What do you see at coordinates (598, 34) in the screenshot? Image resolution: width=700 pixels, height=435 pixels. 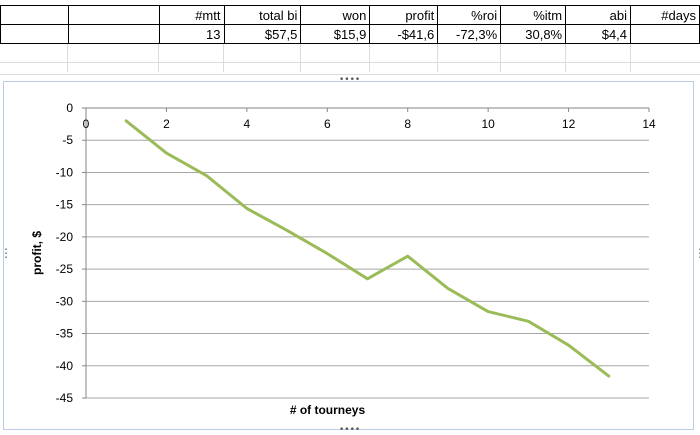 I see `cell: $4,4` at bounding box center [598, 34].